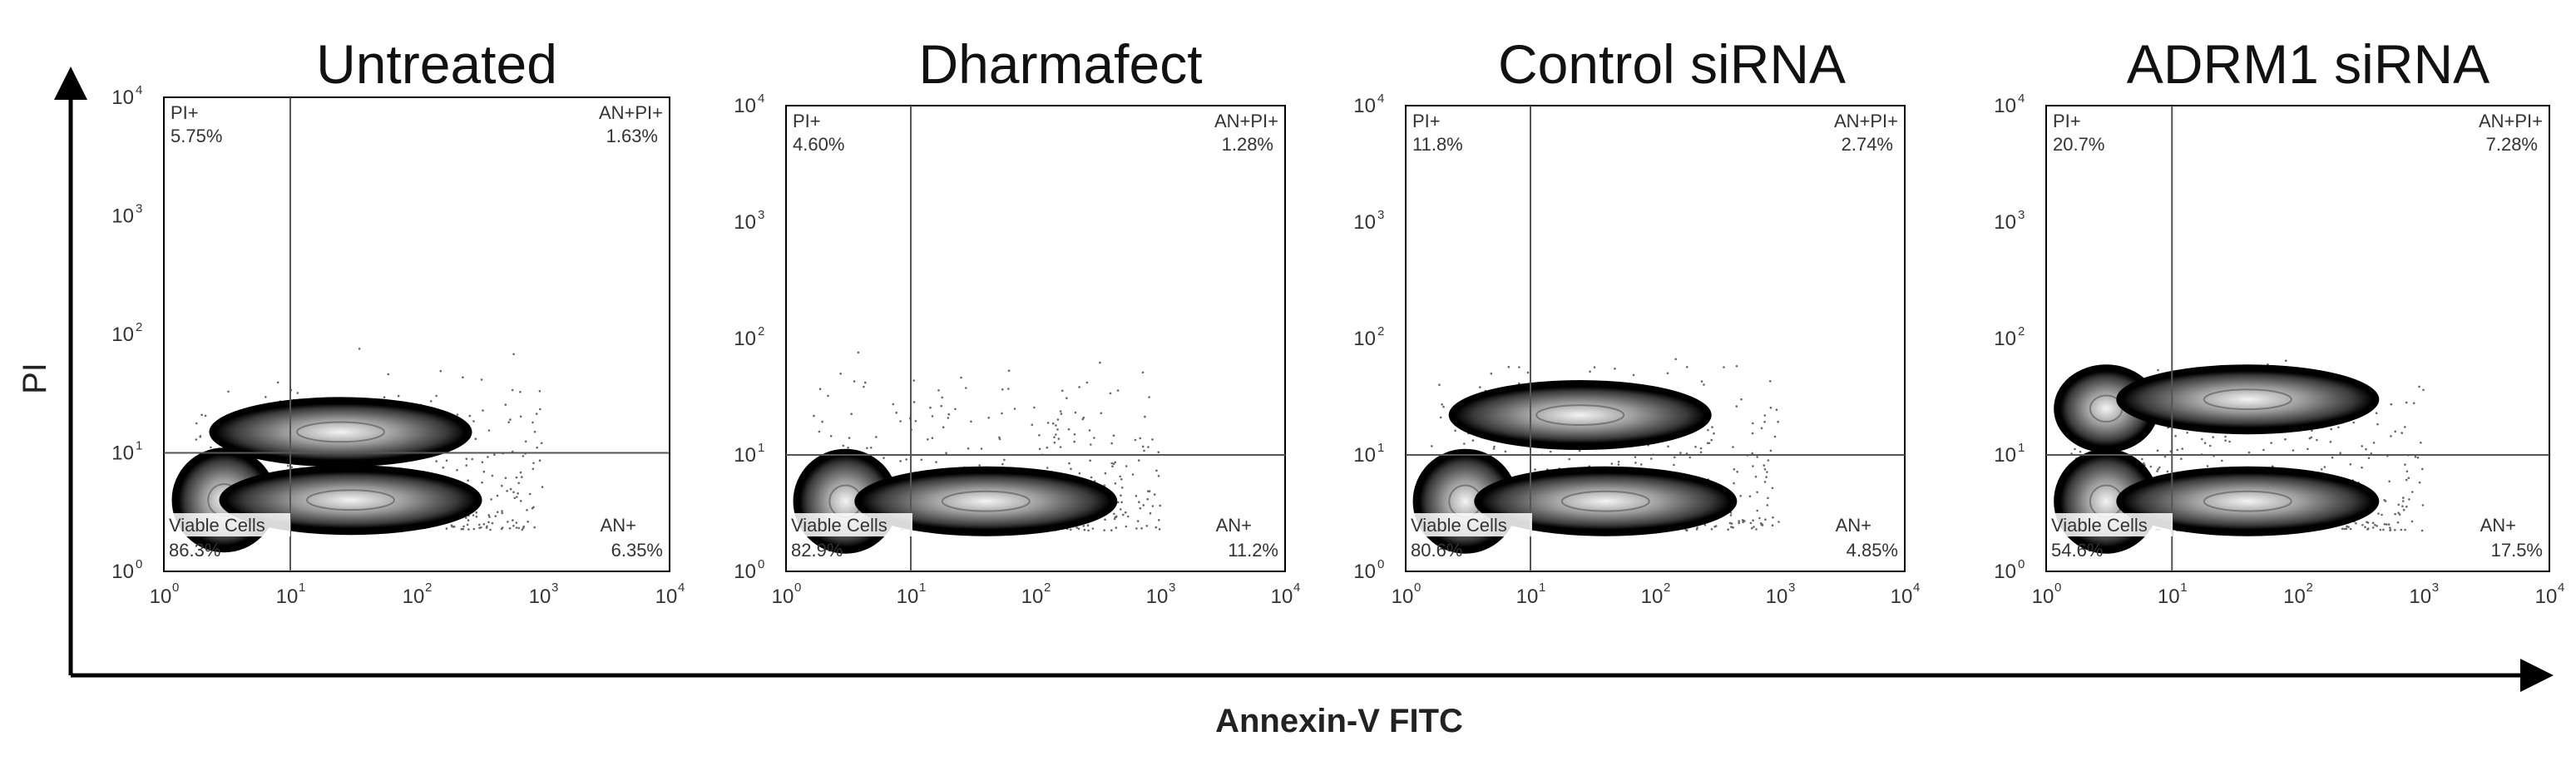 This screenshot has width=2576, height=761. Describe the element at coordinates (196, 136) in the screenshot. I see `quadrant-value-pi: 5.75%` at that location.